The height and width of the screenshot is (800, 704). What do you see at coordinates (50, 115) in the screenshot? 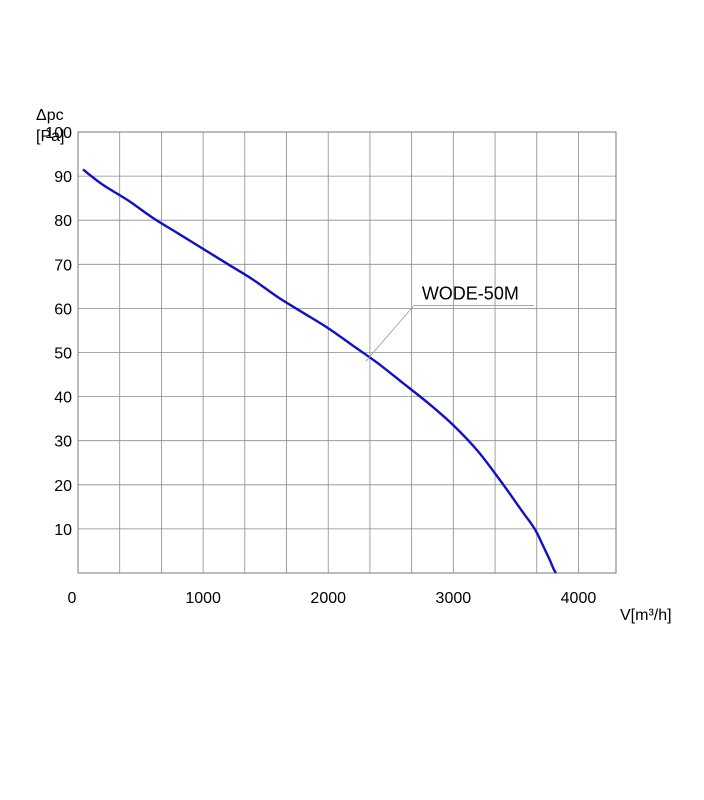
I see `y-axis-title-line1: Δpc` at bounding box center [50, 115].